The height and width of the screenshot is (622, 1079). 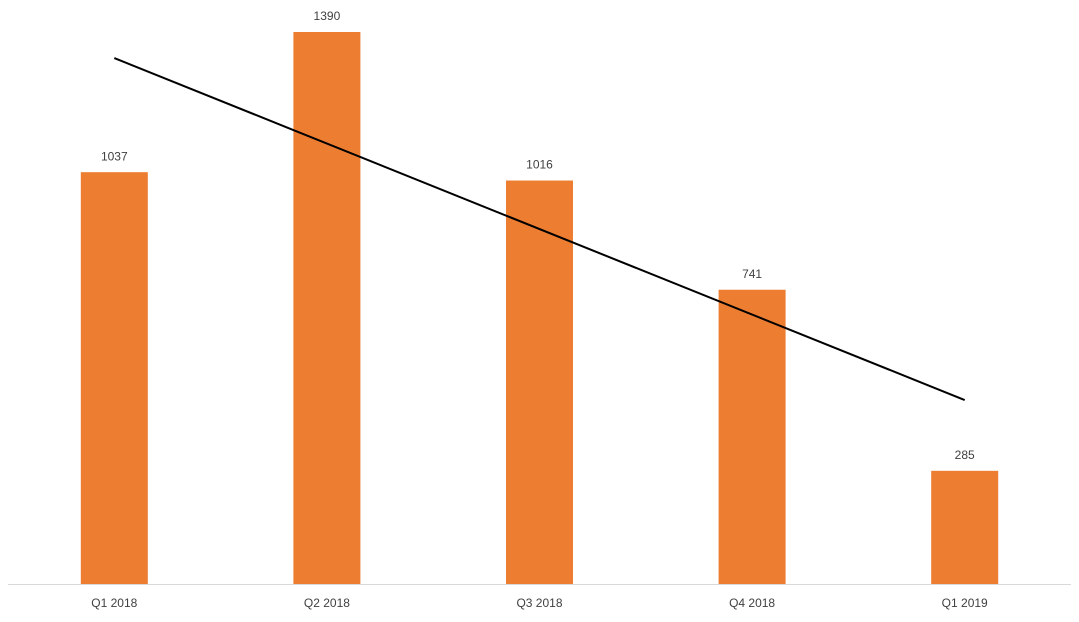 What do you see at coordinates (327, 603) in the screenshot?
I see `x-tick-label: Q2 2018` at bounding box center [327, 603].